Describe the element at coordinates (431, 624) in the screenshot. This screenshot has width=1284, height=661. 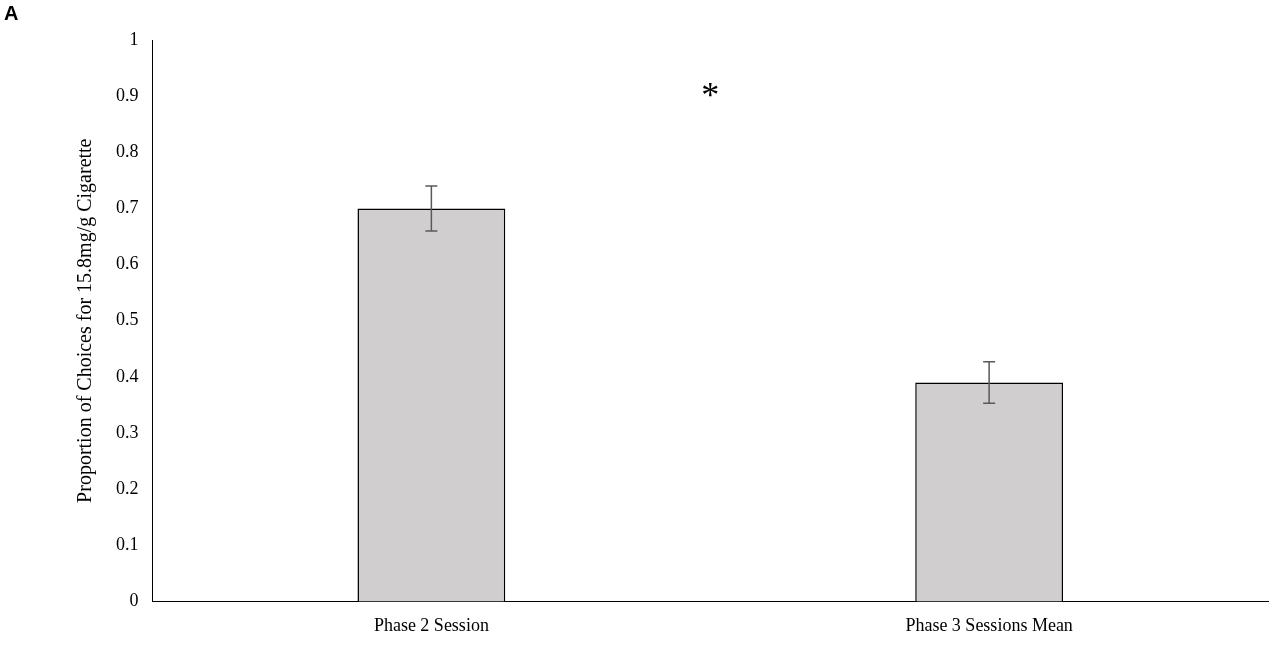
I see `x-tick-label: Phase 2 Session` at that location.